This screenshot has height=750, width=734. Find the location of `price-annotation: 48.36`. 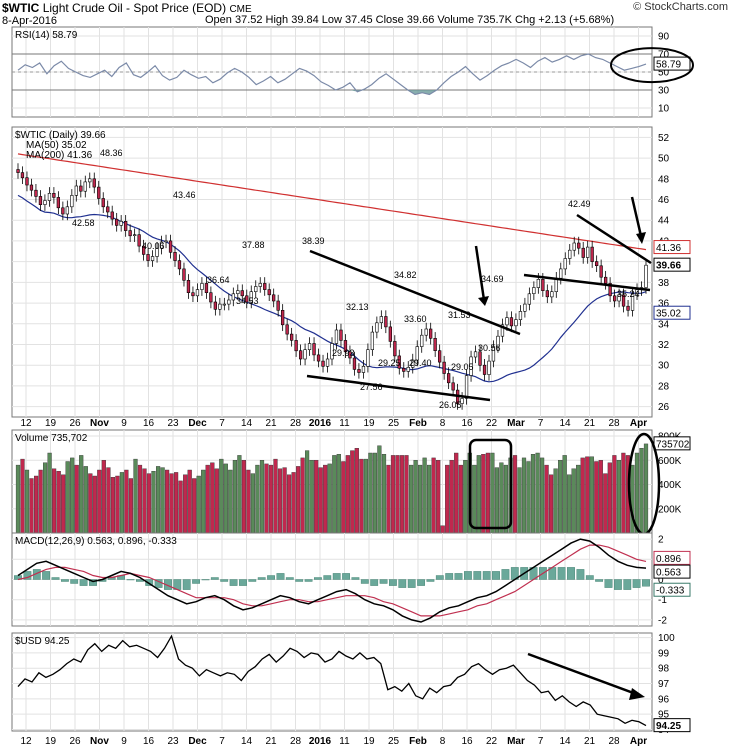

price-annotation: 48.36 is located at coordinates (111, 153).